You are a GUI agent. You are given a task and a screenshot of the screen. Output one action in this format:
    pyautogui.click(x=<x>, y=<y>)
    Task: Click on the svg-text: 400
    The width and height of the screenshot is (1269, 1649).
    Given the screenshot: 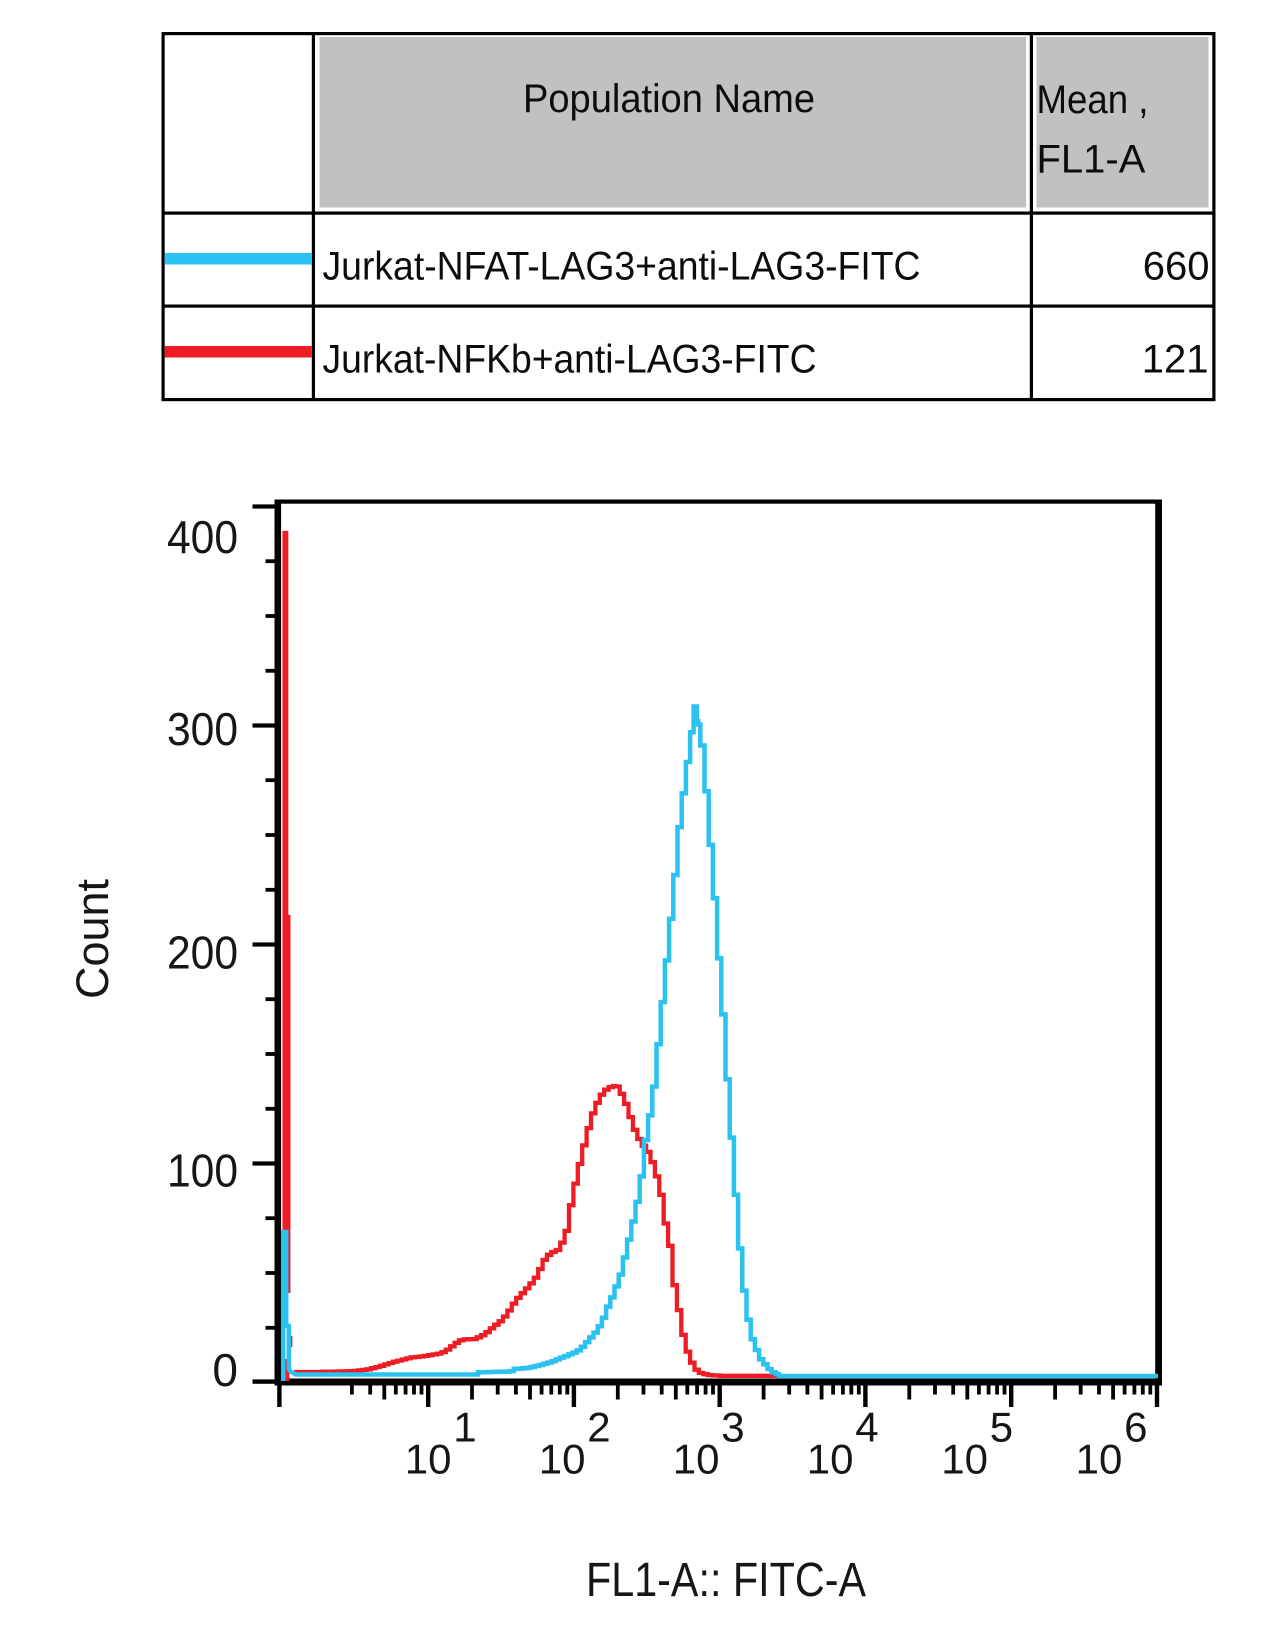 What is the action you would take?
    pyautogui.click(x=202, y=537)
    